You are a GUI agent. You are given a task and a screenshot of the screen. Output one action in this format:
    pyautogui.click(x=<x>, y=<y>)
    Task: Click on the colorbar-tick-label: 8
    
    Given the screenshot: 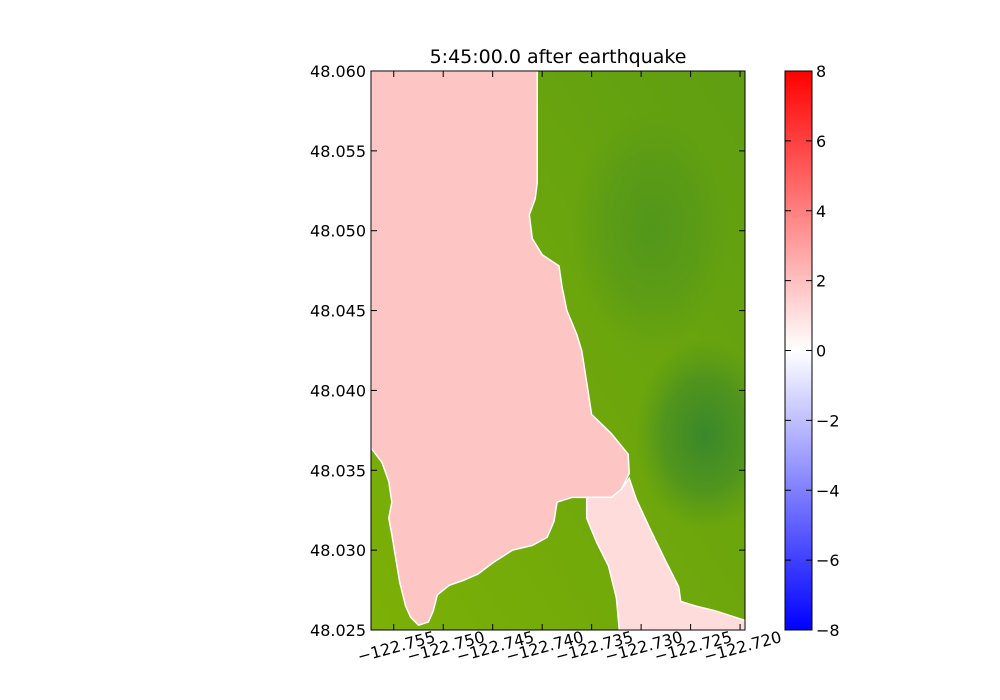 What is the action you would take?
    pyautogui.click(x=821, y=71)
    